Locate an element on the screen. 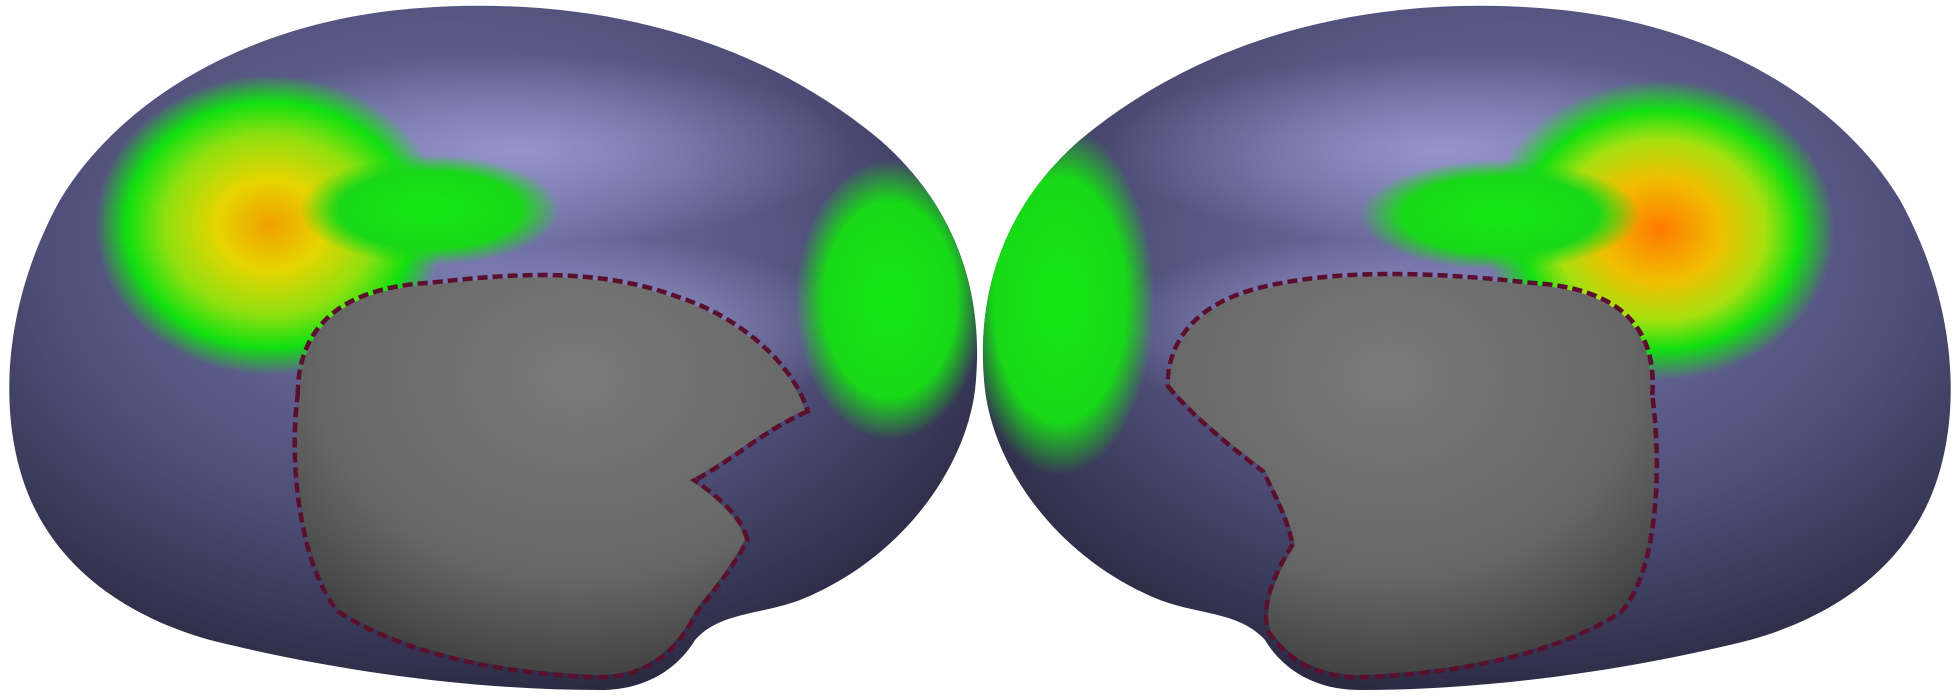  left-activation-parietal is located at coordinates (270, 225).